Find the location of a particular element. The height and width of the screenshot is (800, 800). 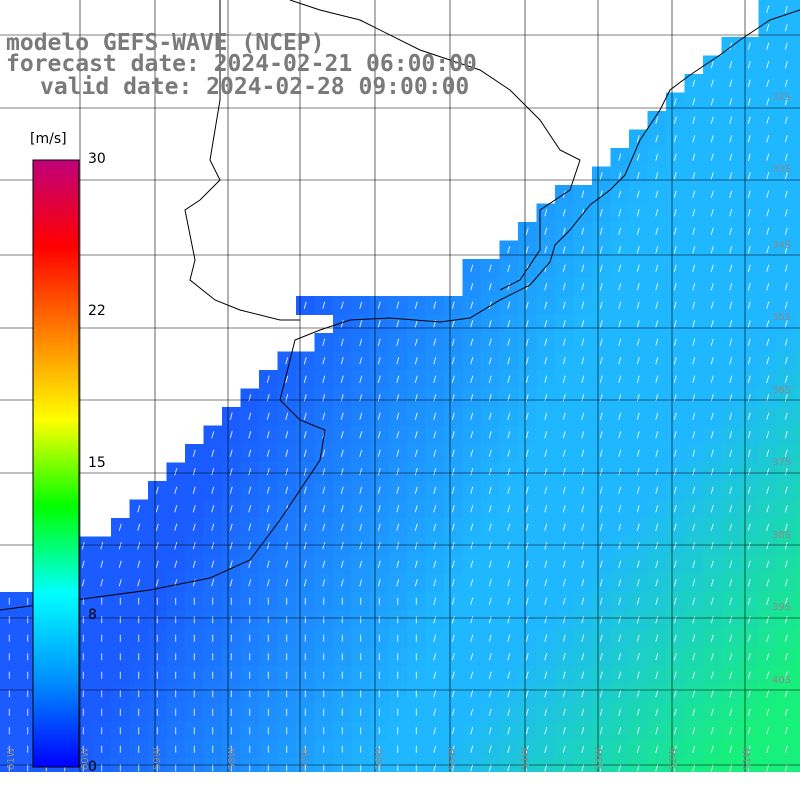

lon-label: 59W is located at coordinates (157, 758).